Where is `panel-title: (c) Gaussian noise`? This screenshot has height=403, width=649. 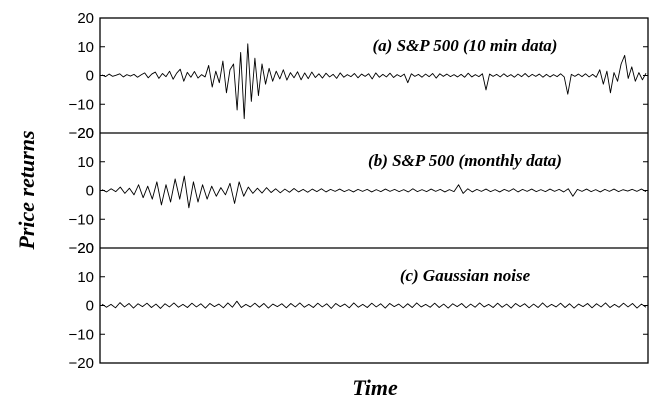 panel-title: (c) Gaussian noise is located at coordinates (465, 275).